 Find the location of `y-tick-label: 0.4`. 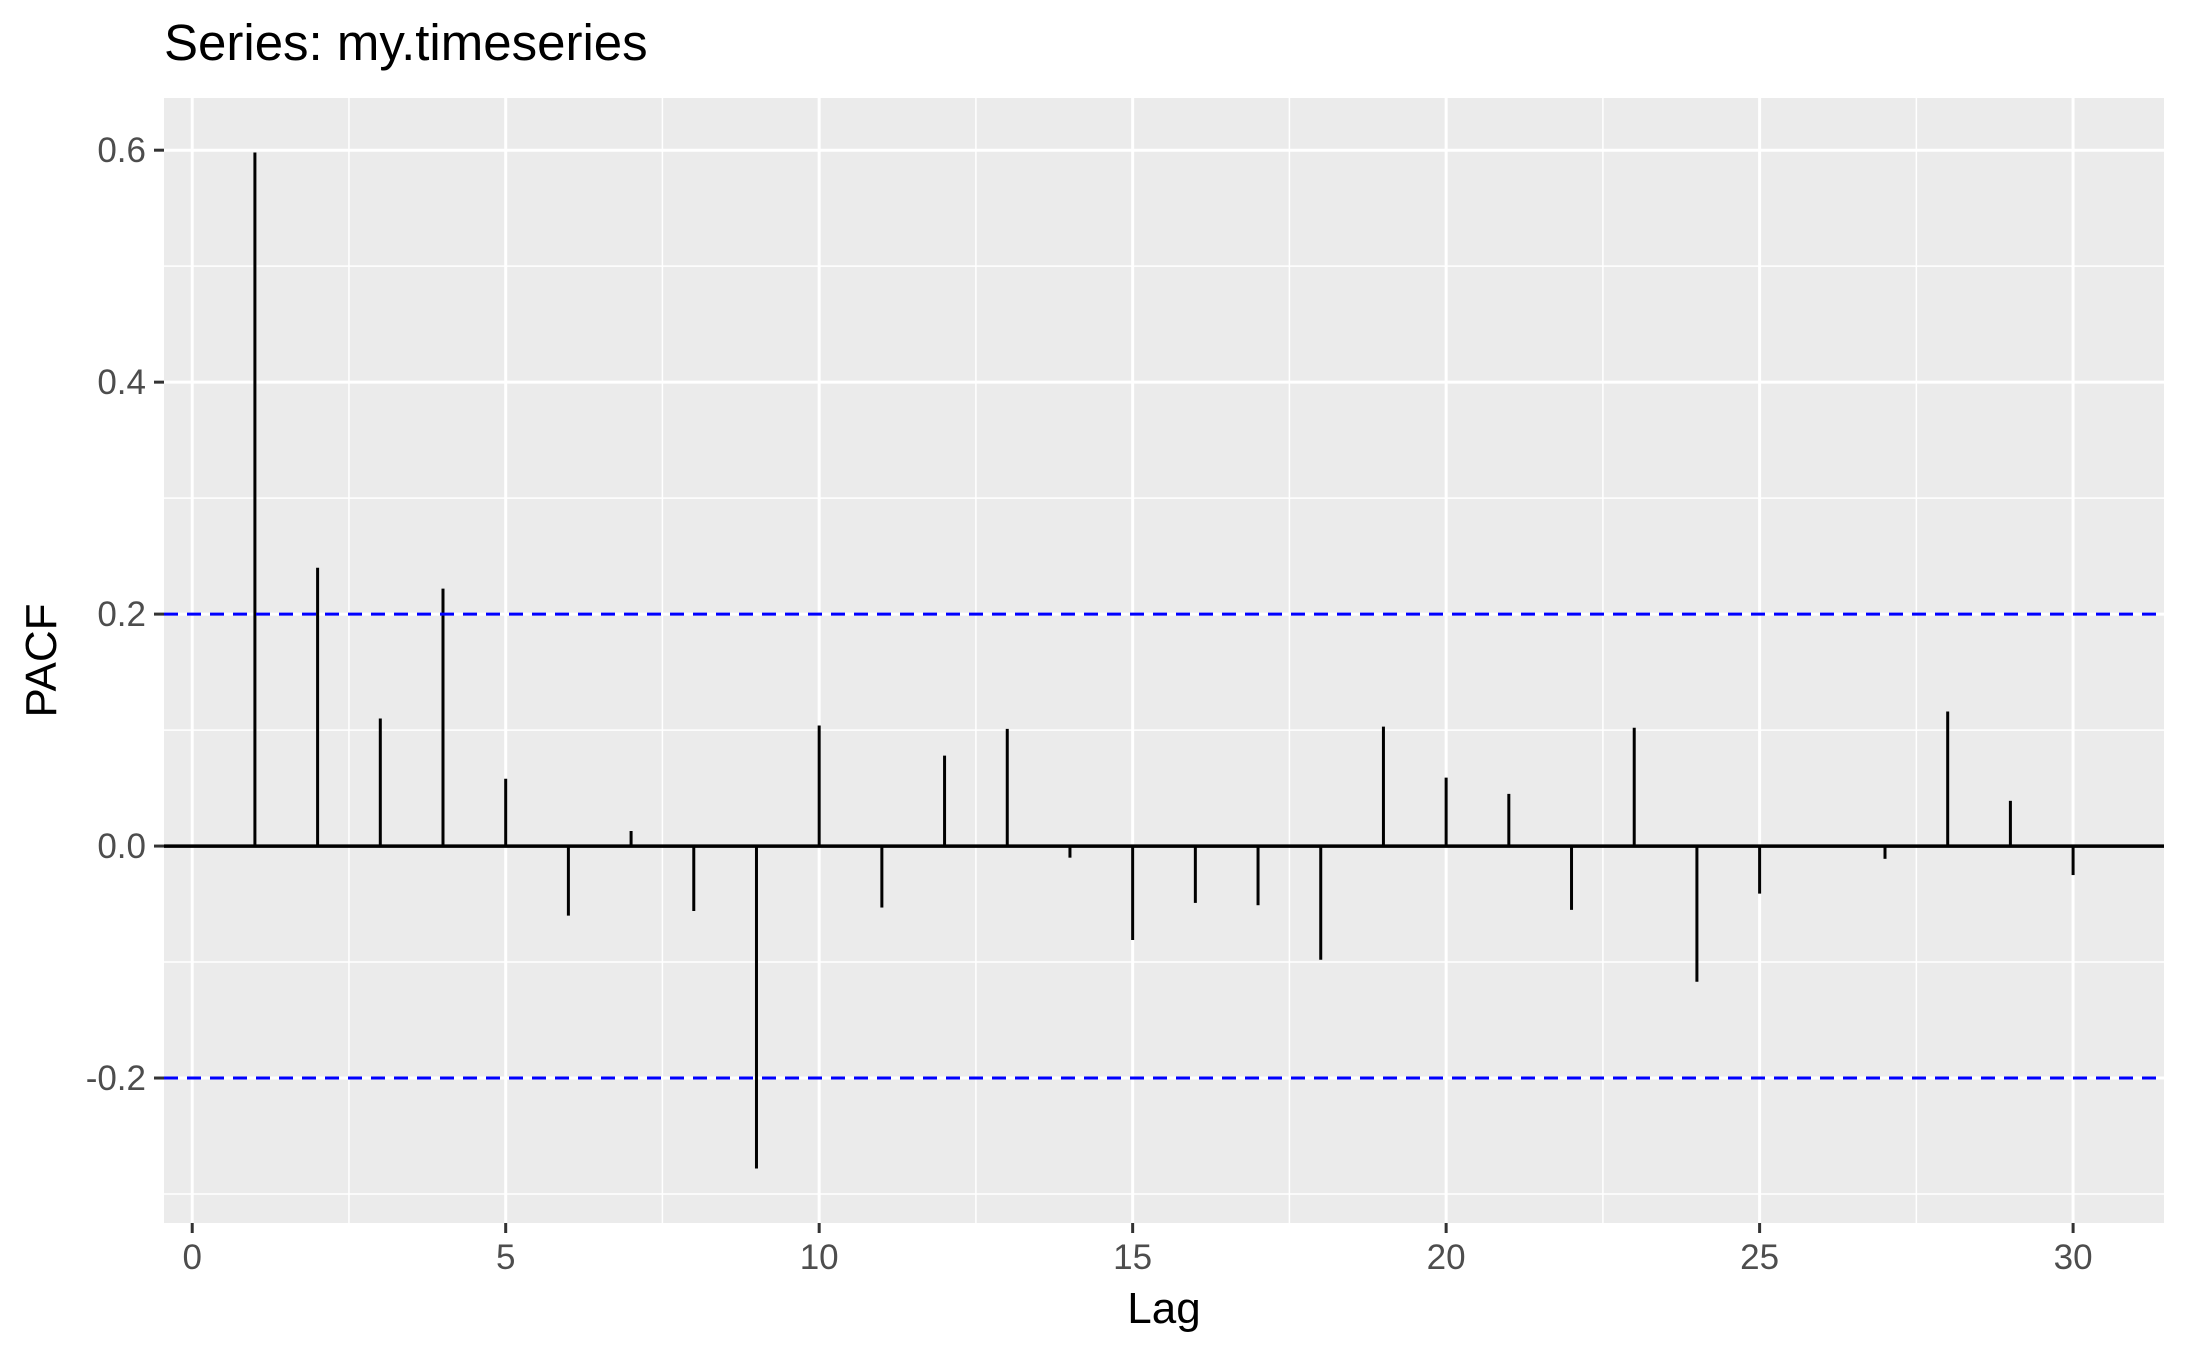

y-tick-label: 0.4 is located at coordinates (121, 382).